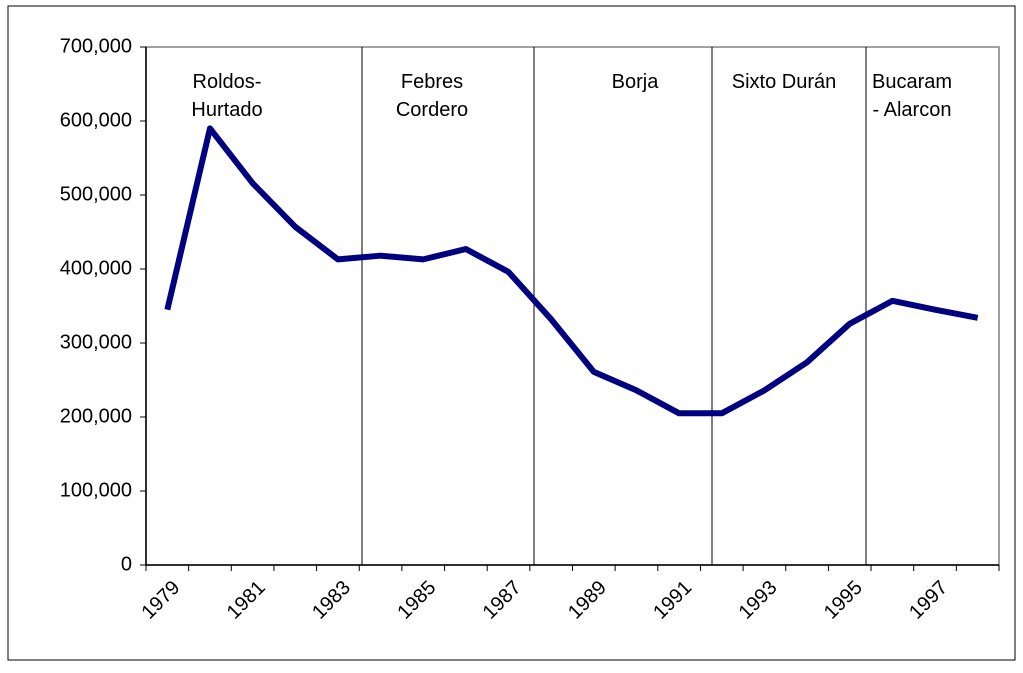  Describe the element at coordinates (226, 110) in the screenshot. I see `period-label: Hurtado` at that location.